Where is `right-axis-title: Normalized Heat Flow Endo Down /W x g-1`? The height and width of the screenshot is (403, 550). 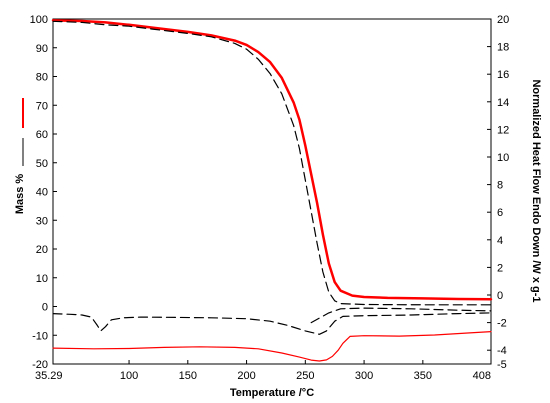 right-axis-title: Normalized Heat Flow Endo Down /W x g-1 is located at coordinates (536, 190).